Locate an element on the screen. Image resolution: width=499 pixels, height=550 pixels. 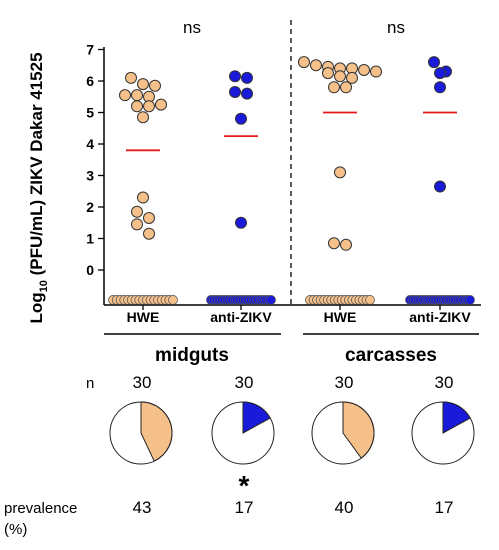
pie-n-value-2: 30 is located at coordinates (344, 382).